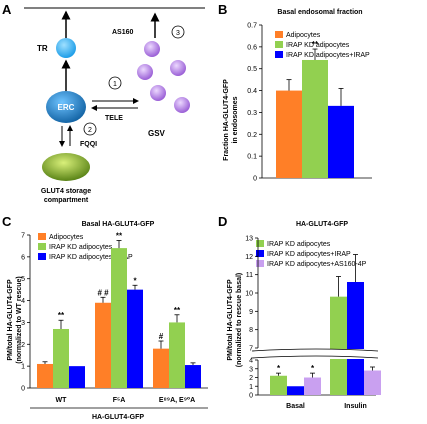  Describe the element at coordinates (252, 47) in the screenshot. I see `y-tick-label: 0.6` at that location.